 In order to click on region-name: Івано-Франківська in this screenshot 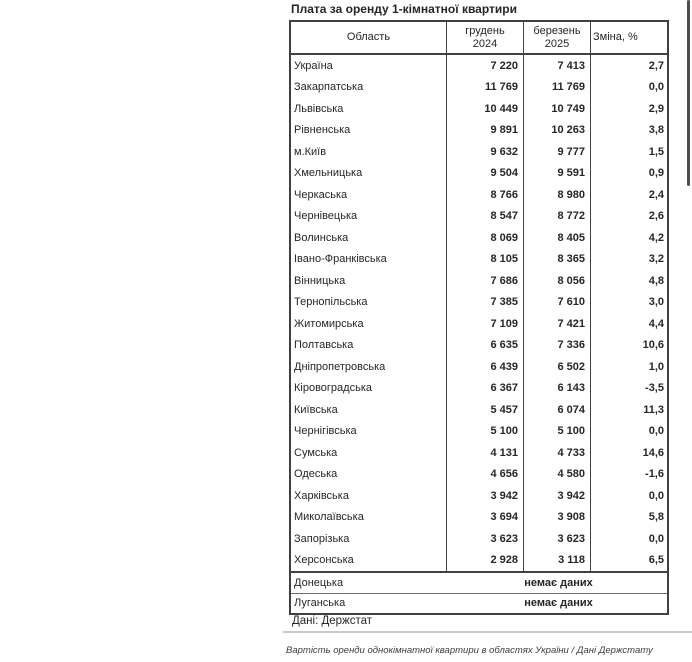, I will do `click(369, 259)`.